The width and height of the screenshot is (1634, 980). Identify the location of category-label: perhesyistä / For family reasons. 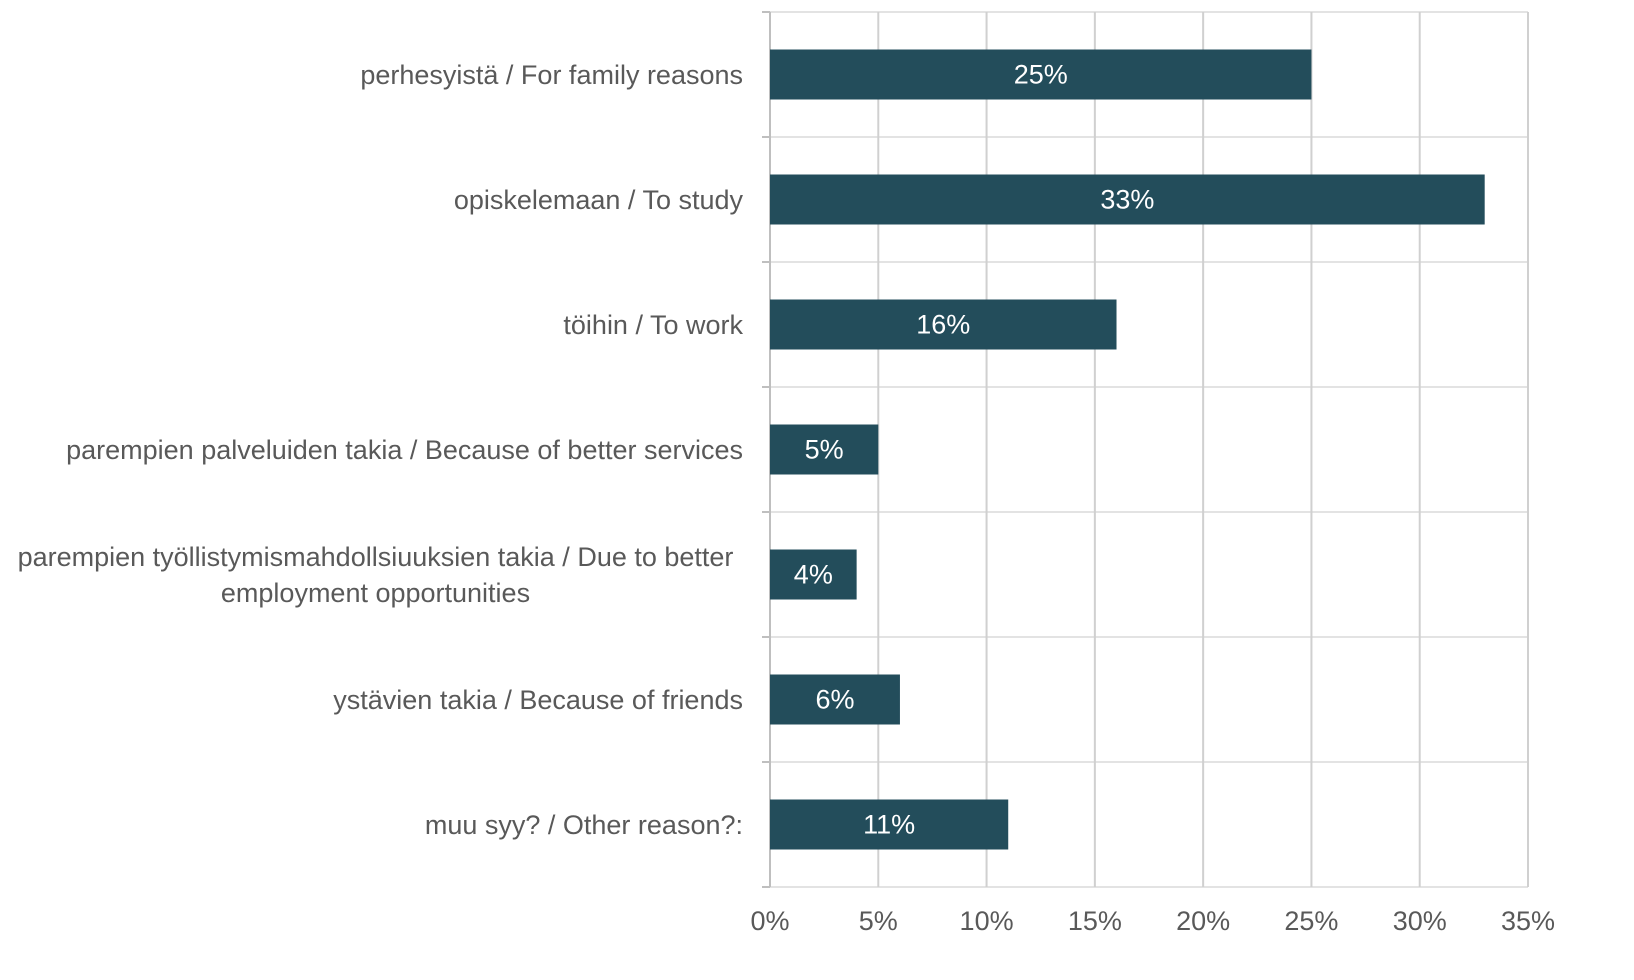
(551, 74).